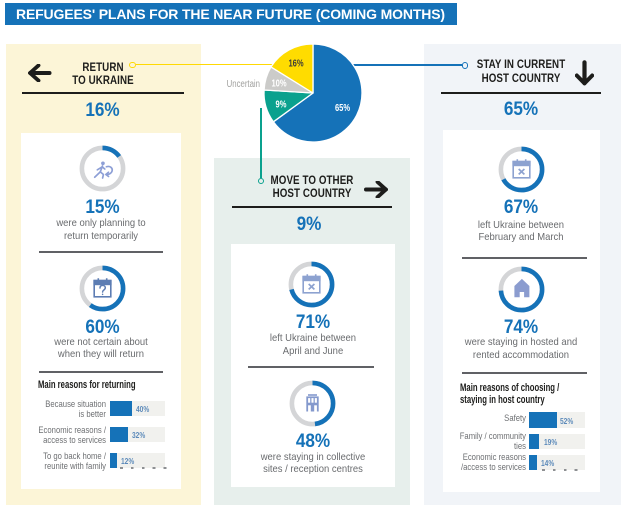 Image resolution: width=624 pixels, height=511 pixels. Describe the element at coordinates (295, 62) in the screenshot. I see `svg-text: 16%` at that location.